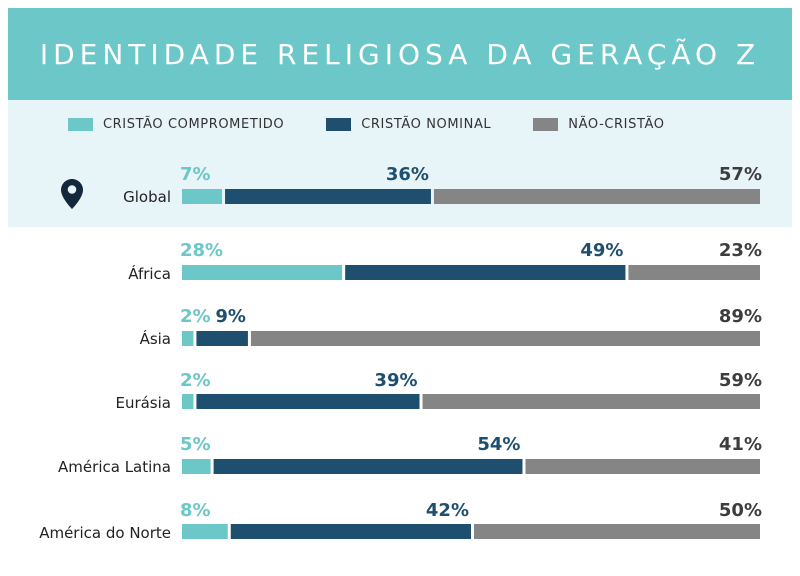  Describe the element at coordinates (498, 444) in the screenshot. I see `value-label: 54%` at that location.